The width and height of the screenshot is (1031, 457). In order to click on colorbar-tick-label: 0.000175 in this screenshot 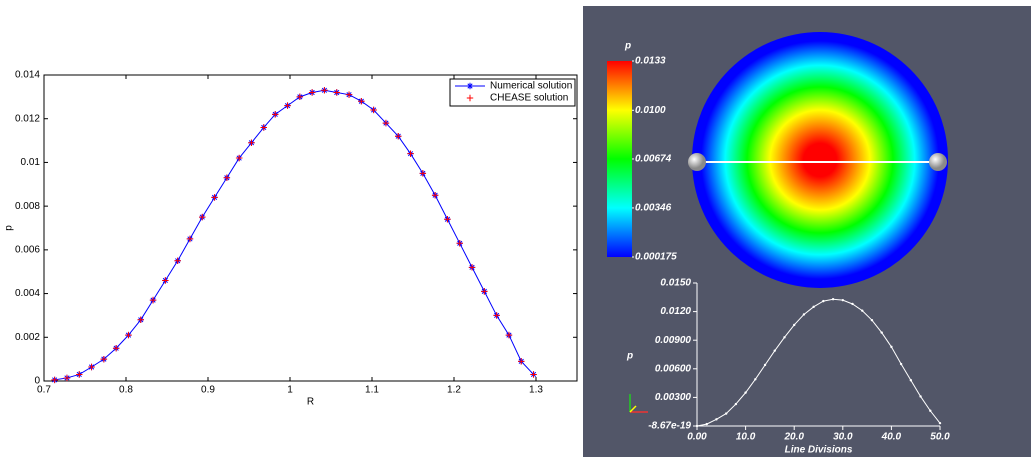, I will do `click(656, 257)`.